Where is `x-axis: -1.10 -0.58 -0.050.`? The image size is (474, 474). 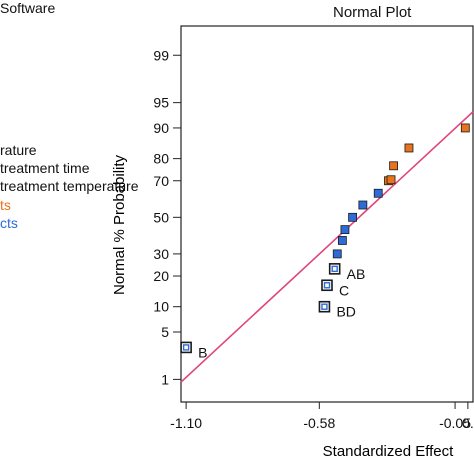
x-axis: -1.10 -0.58 -0.050. is located at coordinates (322, 416).